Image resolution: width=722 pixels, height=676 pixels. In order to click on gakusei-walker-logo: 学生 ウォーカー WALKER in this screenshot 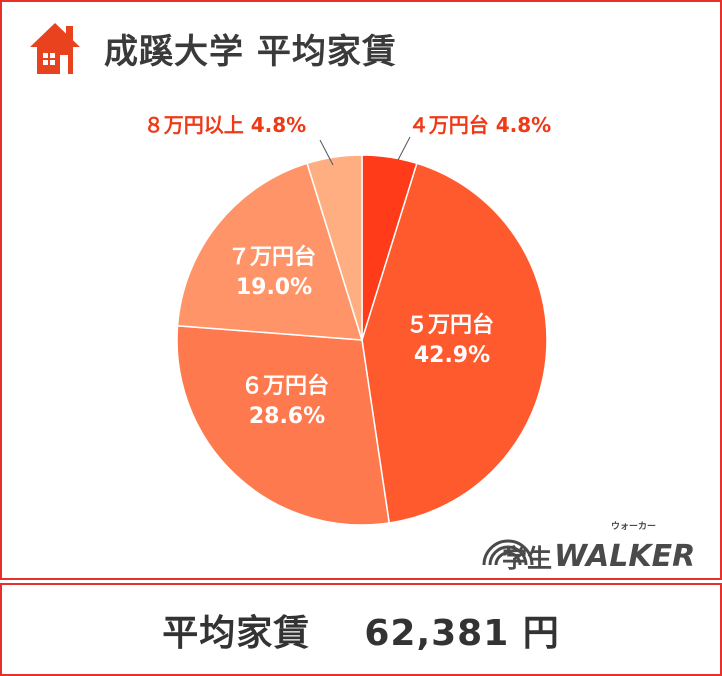, I will do `click(588, 547)`.